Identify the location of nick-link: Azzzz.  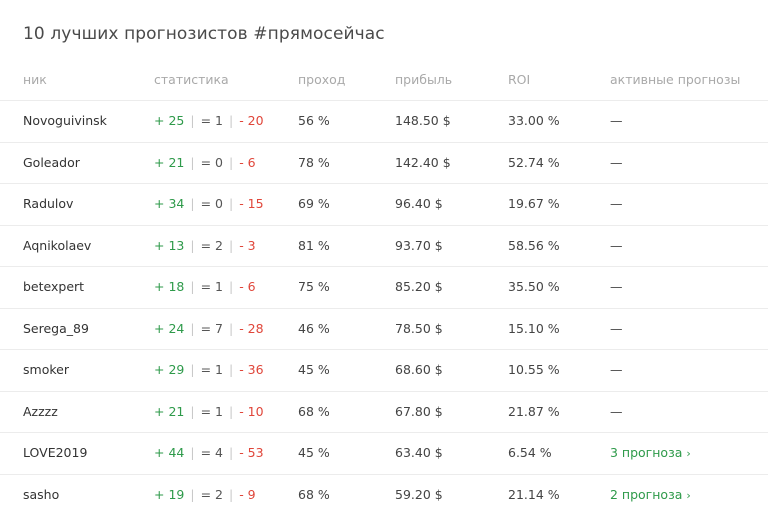
(40, 411).